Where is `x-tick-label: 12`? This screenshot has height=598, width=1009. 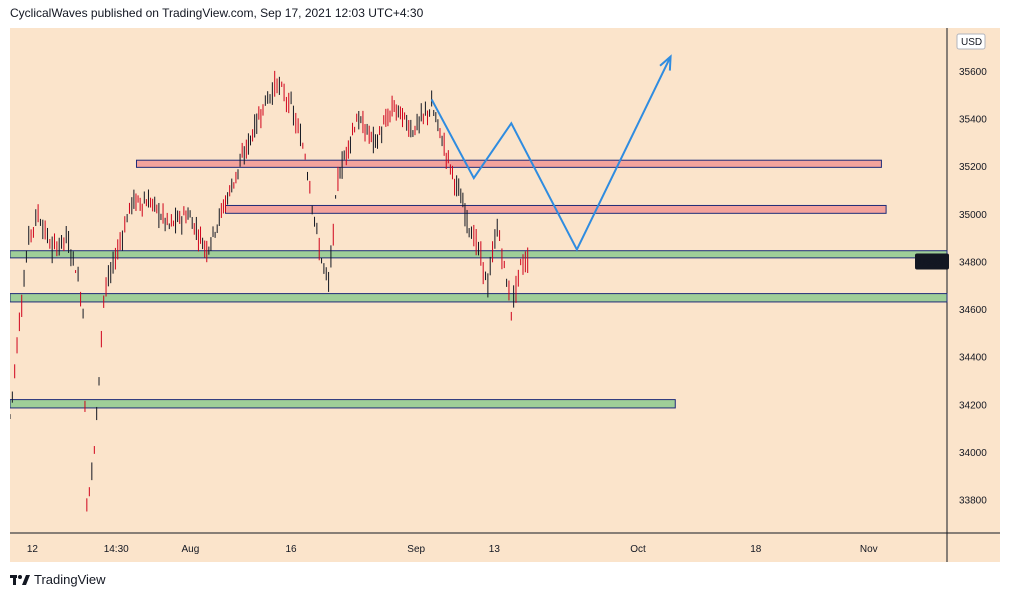 x-tick-label: 12 is located at coordinates (33, 549).